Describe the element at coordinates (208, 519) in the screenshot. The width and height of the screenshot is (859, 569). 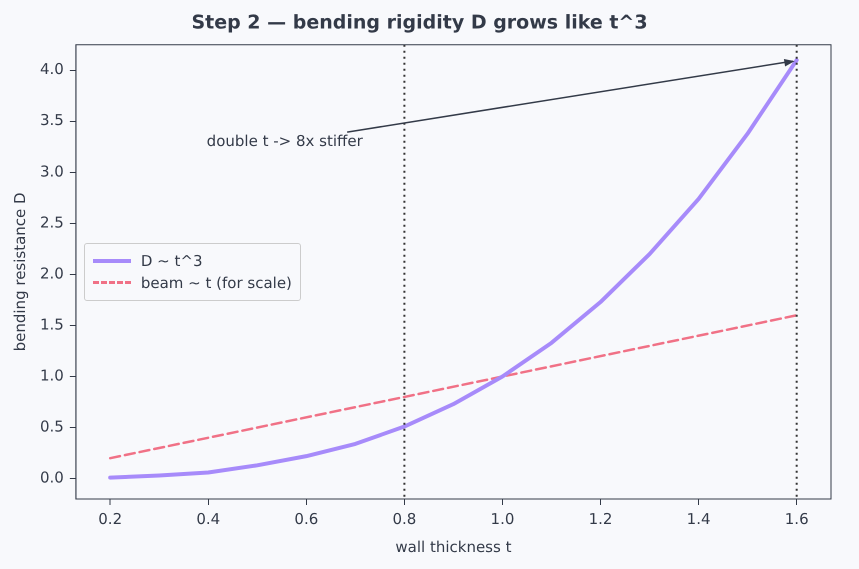
I see `x-tick-label: 0.4` at that location.